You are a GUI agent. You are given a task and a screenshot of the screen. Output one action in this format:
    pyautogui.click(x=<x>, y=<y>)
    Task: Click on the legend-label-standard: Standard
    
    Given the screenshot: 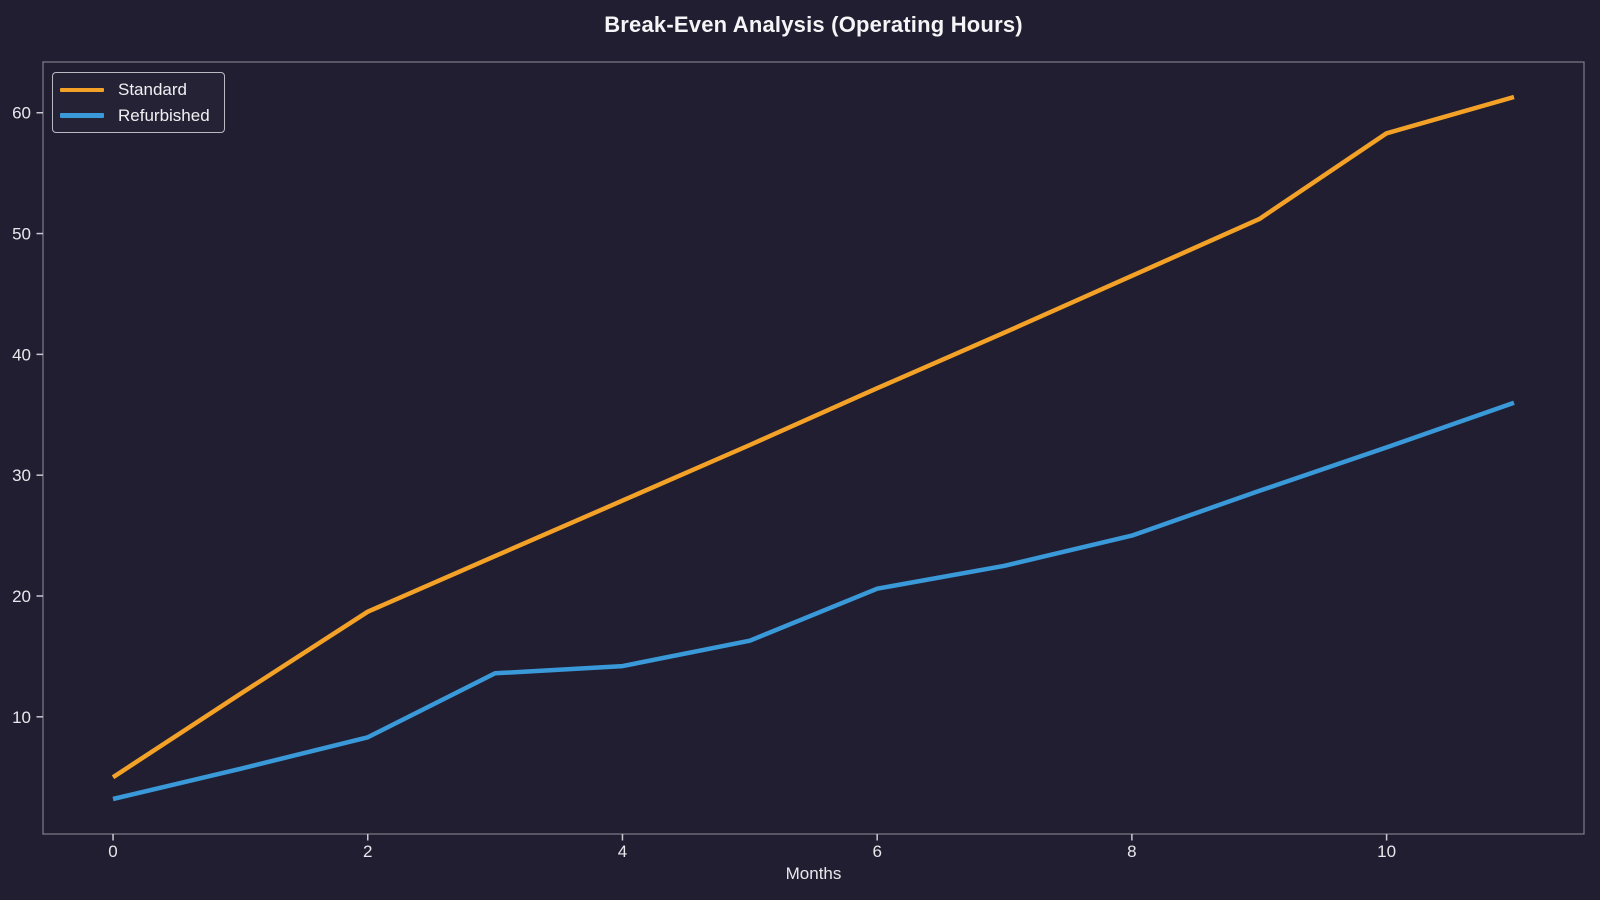 What is the action you would take?
    pyautogui.click(x=152, y=90)
    